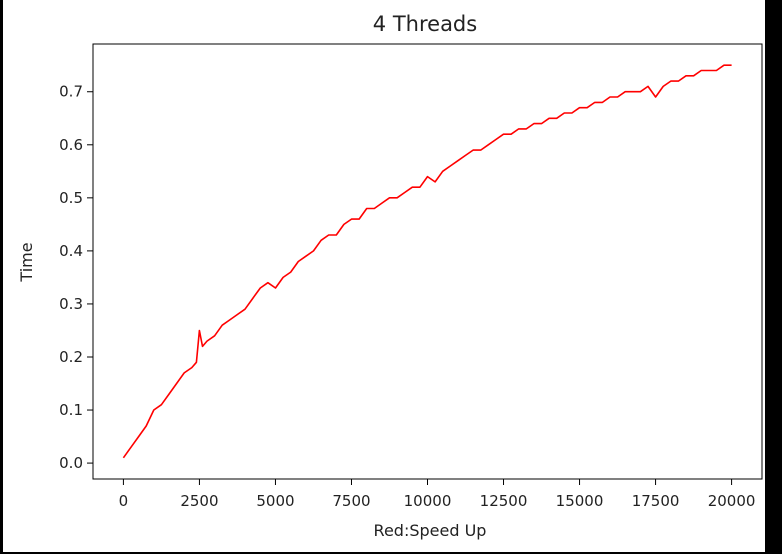 The height and width of the screenshot is (554, 782). Describe the element at coordinates (428, 501) in the screenshot. I see `x-tick-label: 10000` at that location.